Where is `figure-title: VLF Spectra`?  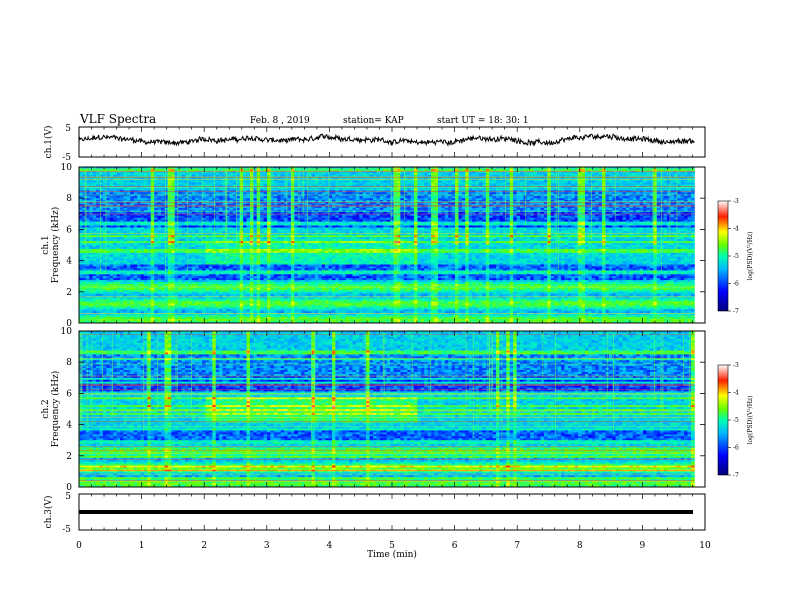 figure-title: VLF Spectra is located at coordinates (117, 119).